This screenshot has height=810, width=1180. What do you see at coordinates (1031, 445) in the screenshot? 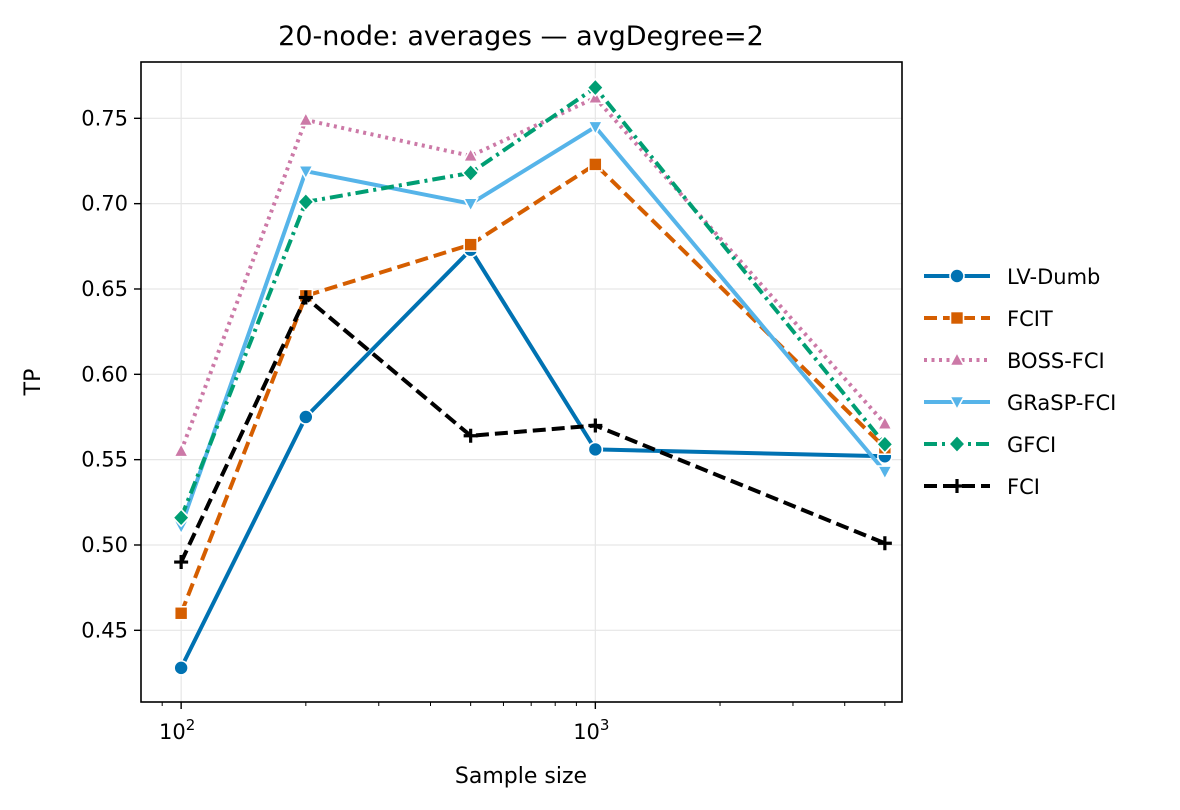
I see `legend-label-gfci: GFCI` at bounding box center [1031, 445].